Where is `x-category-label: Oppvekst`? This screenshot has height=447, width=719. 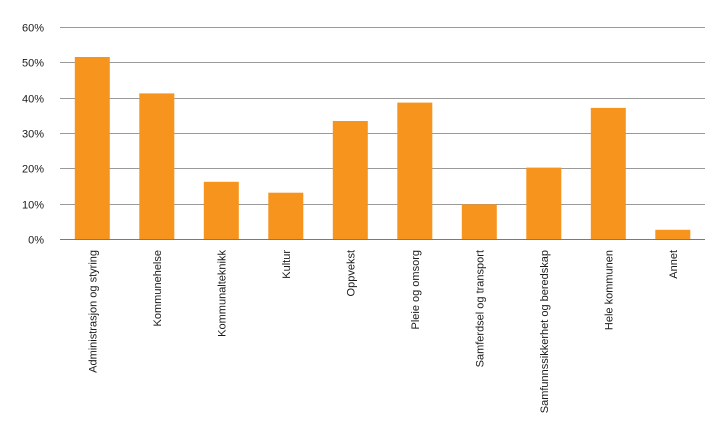 x-category-label: Oppvekst is located at coordinates (351, 273).